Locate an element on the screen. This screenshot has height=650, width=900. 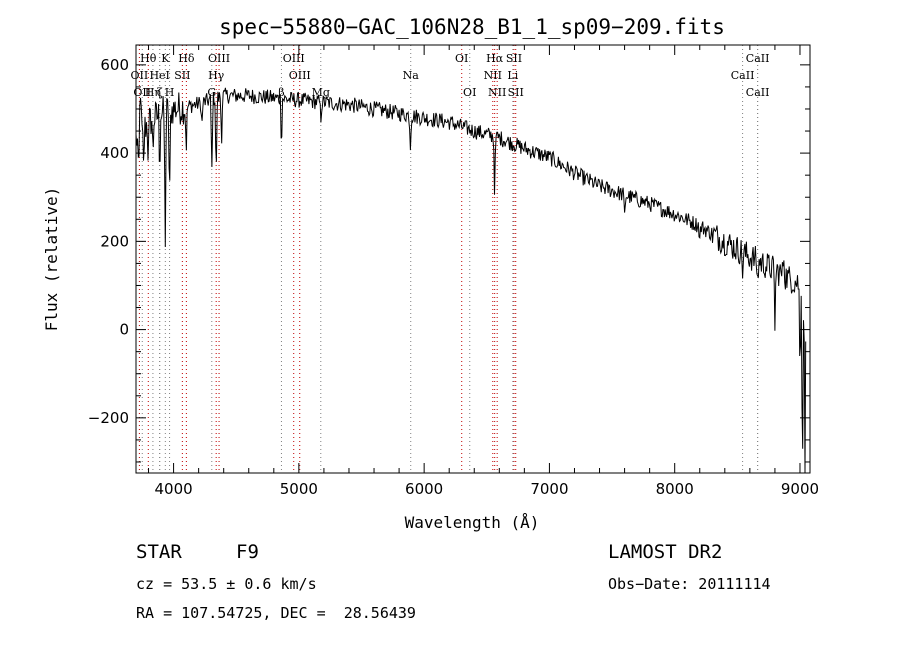
spectral-line-label: Hδ is located at coordinates (186, 58).